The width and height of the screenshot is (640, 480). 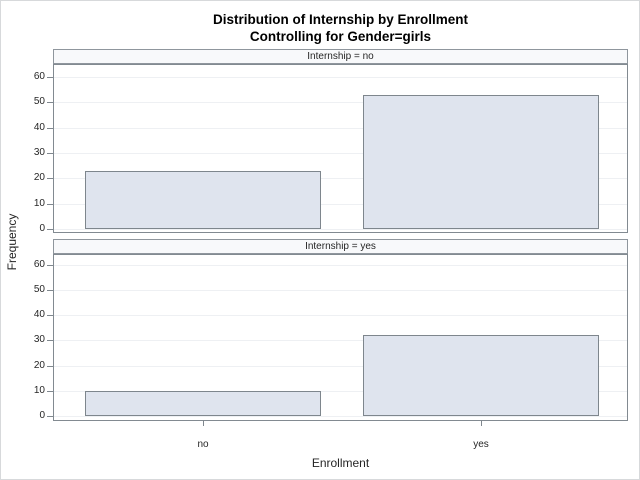 What do you see at coordinates (203, 444) in the screenshot?
I see `x-category-label-no: no` at bounding box center [203, 444].